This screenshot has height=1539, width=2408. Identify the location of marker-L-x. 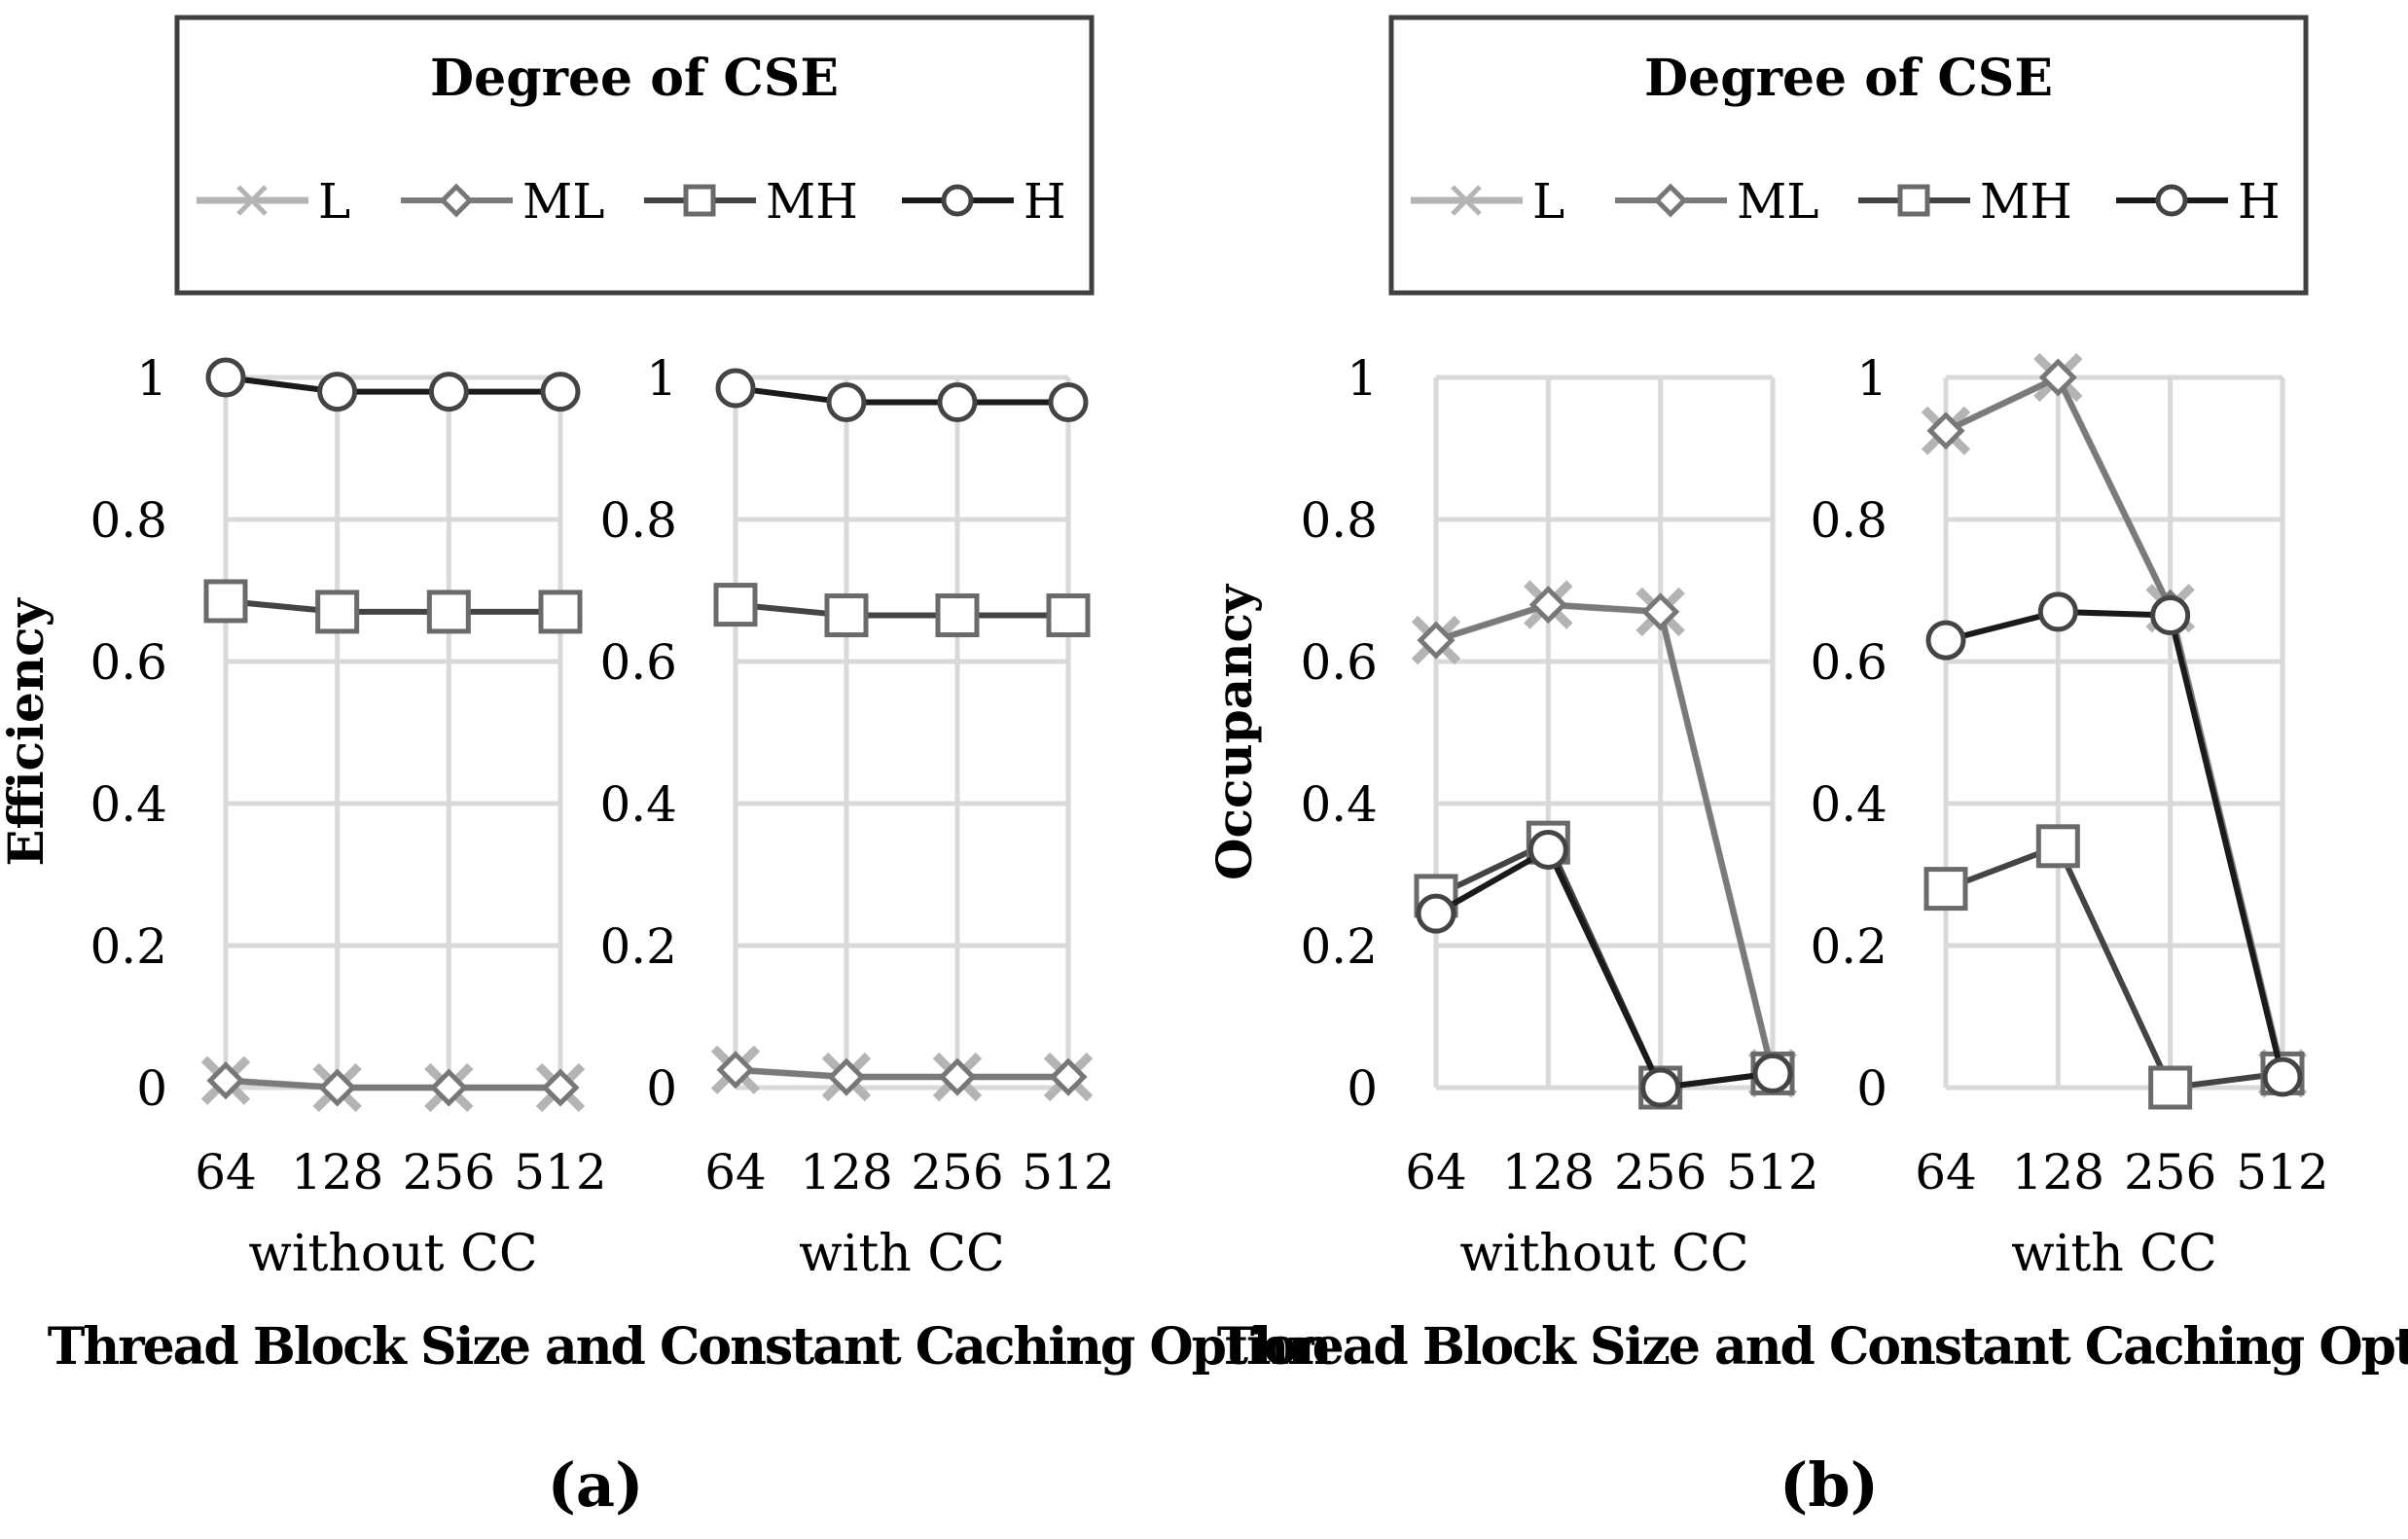
(252, 200).